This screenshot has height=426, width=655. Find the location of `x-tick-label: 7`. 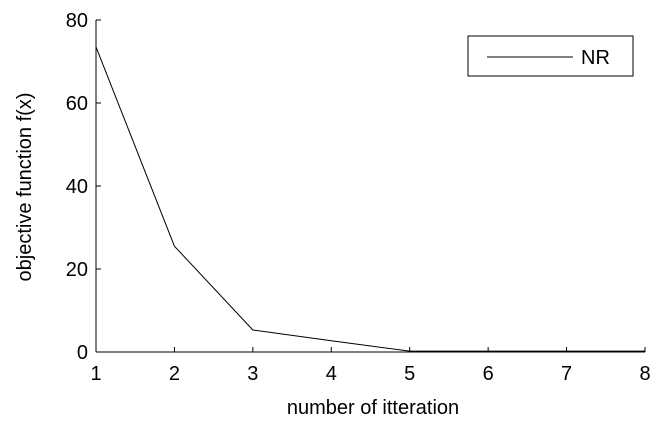

x-tick-label: 7 is located at coordinates (566, 374).